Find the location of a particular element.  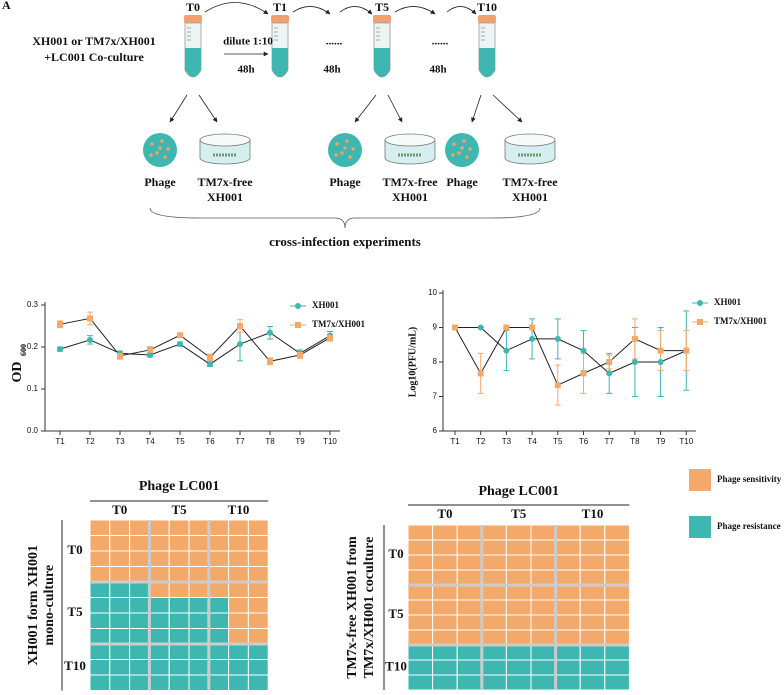

y-tick-label: 9 is located at coordinates (435, 327).